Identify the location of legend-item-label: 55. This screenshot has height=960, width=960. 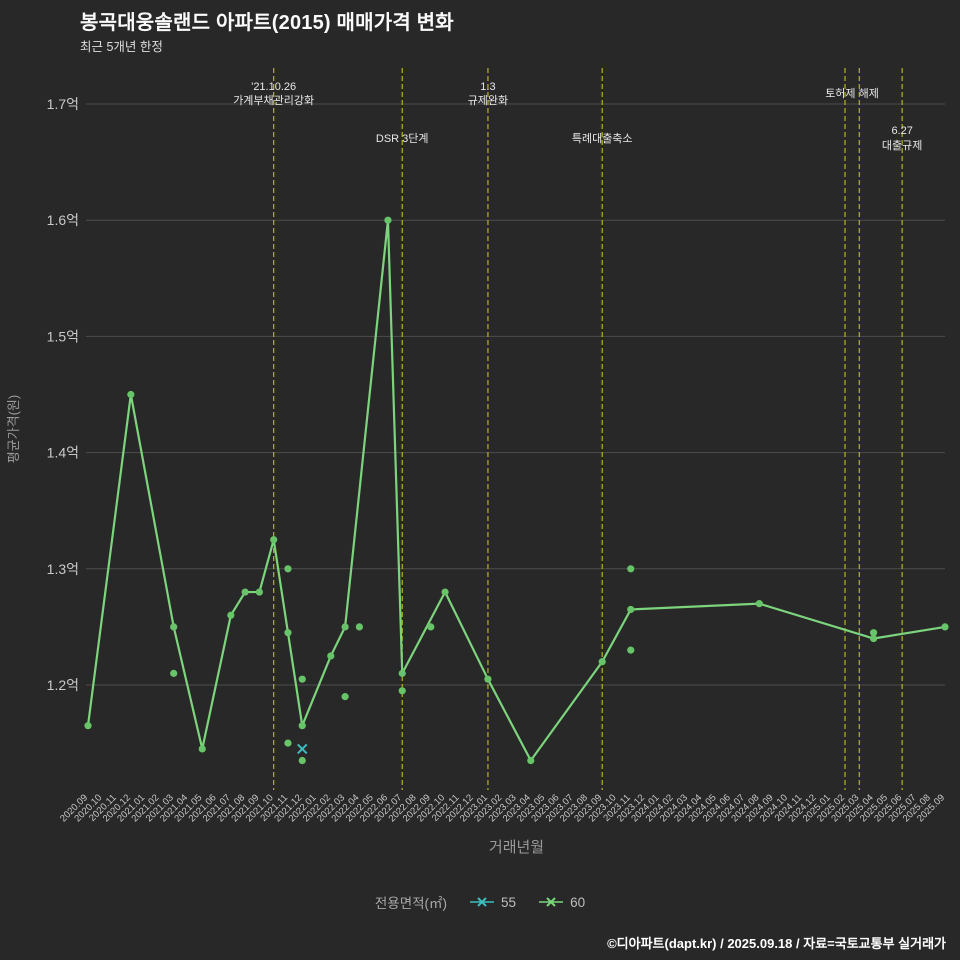
(509, 902).